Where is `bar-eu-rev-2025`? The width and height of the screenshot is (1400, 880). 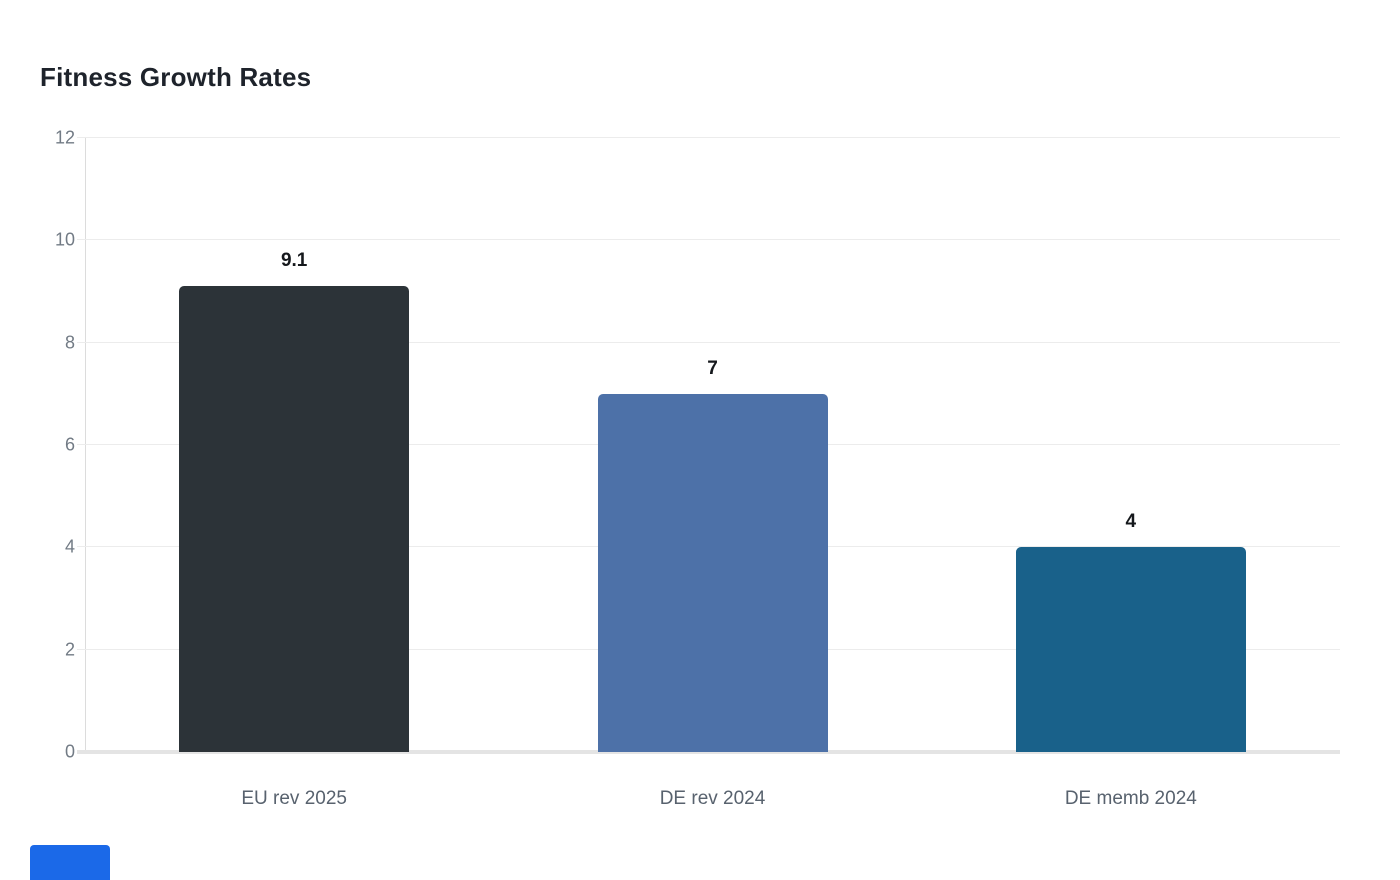
bar-eu-rev-2025 is located at coordinates (294, 519).